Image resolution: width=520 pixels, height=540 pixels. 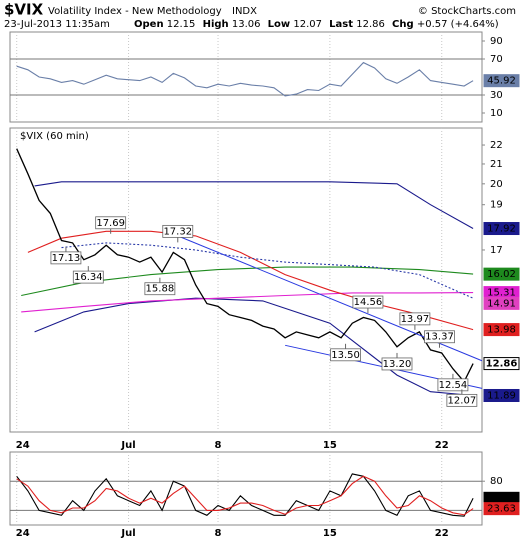 I want to click on annotation-label: 13.37, so click(x=439, y=337).